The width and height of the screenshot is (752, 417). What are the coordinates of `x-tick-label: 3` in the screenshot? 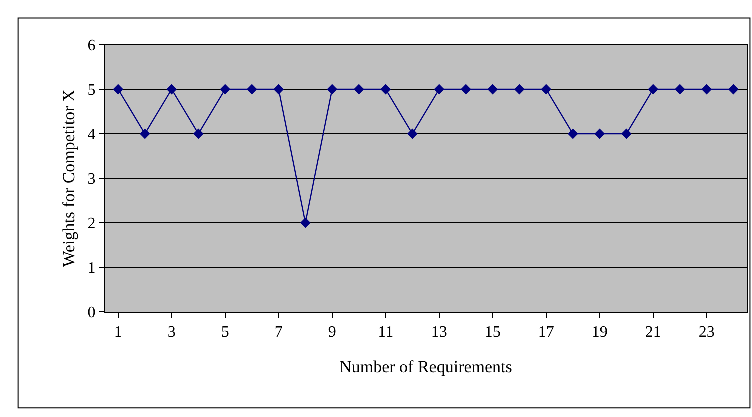 It's located at (172, 333).